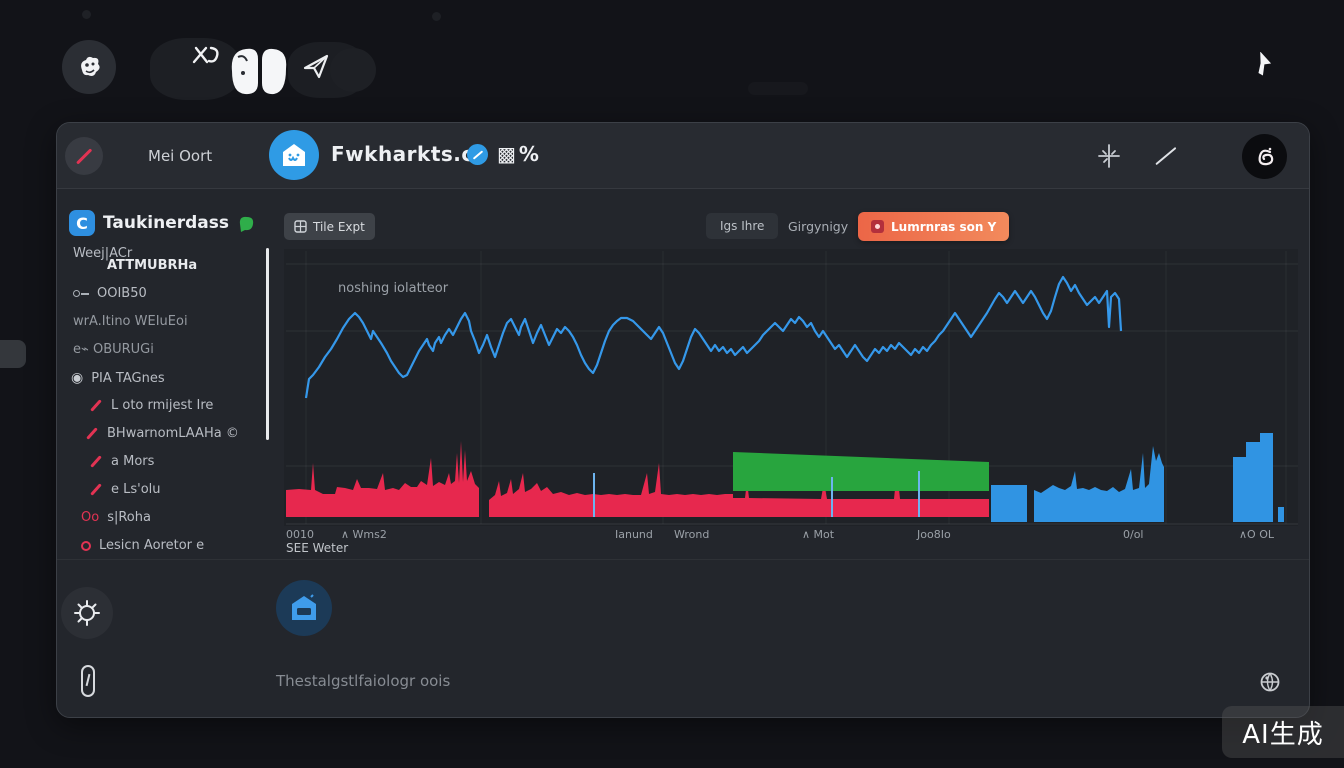  I want to click on brand-icon: C, so click(82, 223).